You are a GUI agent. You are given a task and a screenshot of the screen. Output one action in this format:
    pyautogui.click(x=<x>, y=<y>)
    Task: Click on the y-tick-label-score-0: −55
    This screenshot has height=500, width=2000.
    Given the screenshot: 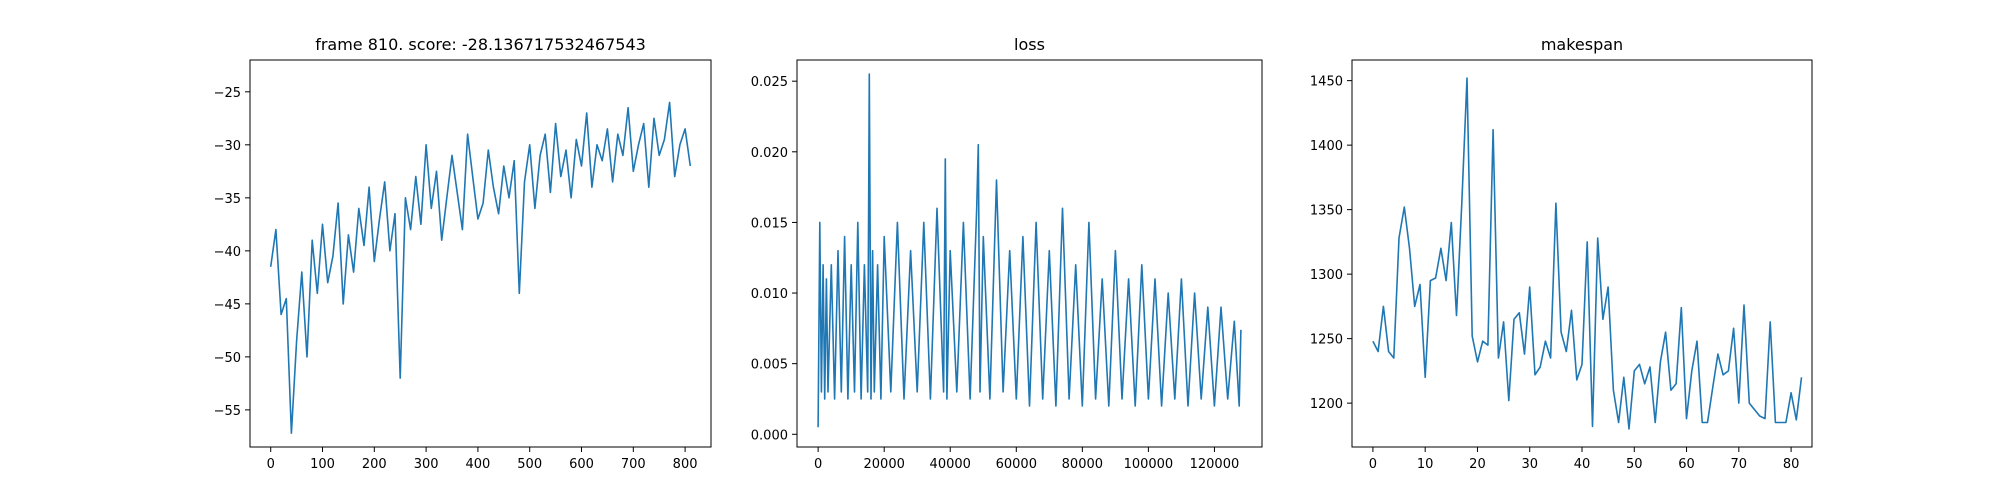 What is the action you would take?
    pyautogui.click(x=227, y=411)
    